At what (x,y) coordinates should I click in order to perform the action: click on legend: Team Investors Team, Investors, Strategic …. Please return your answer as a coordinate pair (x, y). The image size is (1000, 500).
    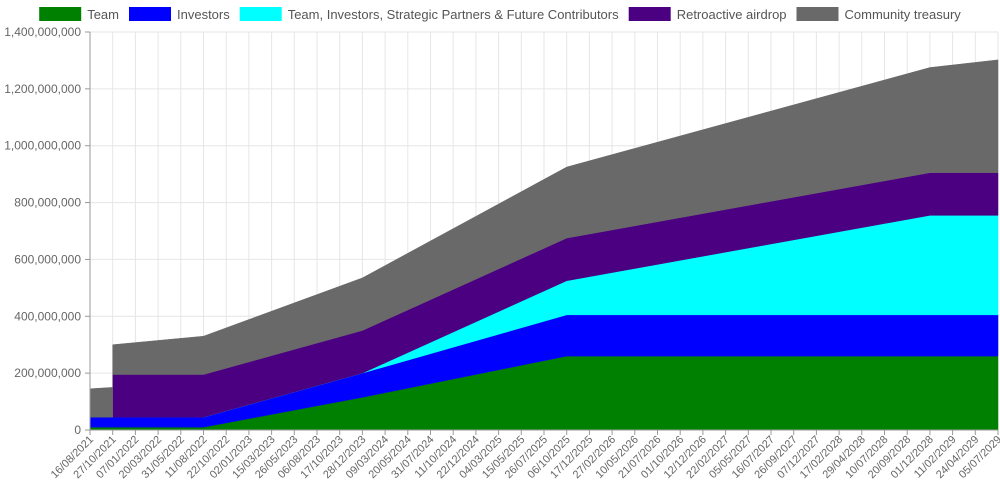
    Looking at the image, I should click on (500, 14).